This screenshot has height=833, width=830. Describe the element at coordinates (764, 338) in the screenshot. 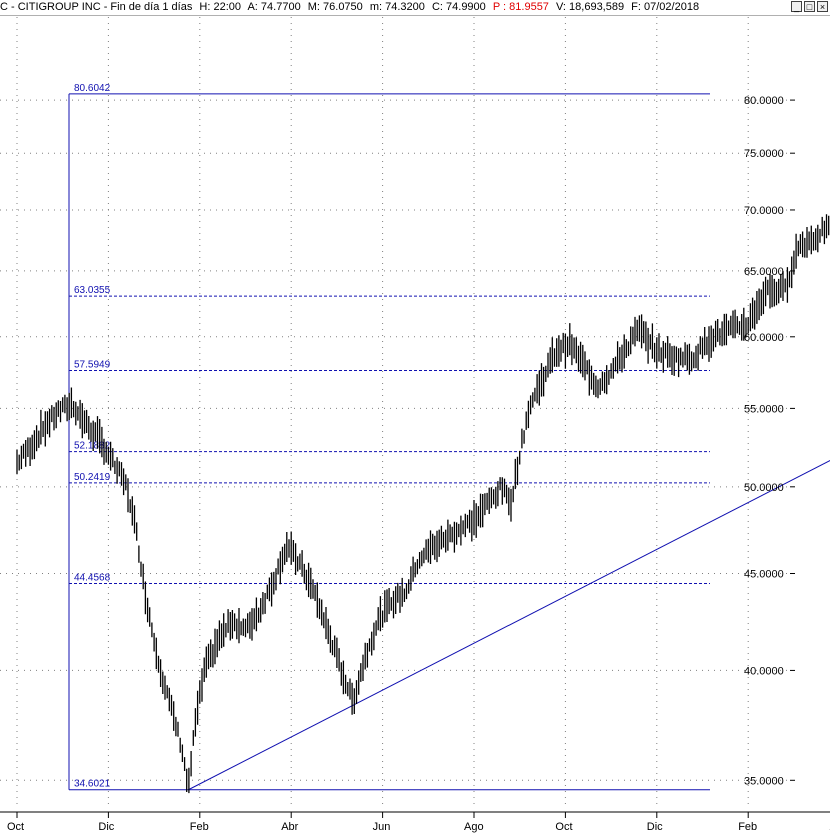

I see `y-tick-label: 60.0000` at that location.